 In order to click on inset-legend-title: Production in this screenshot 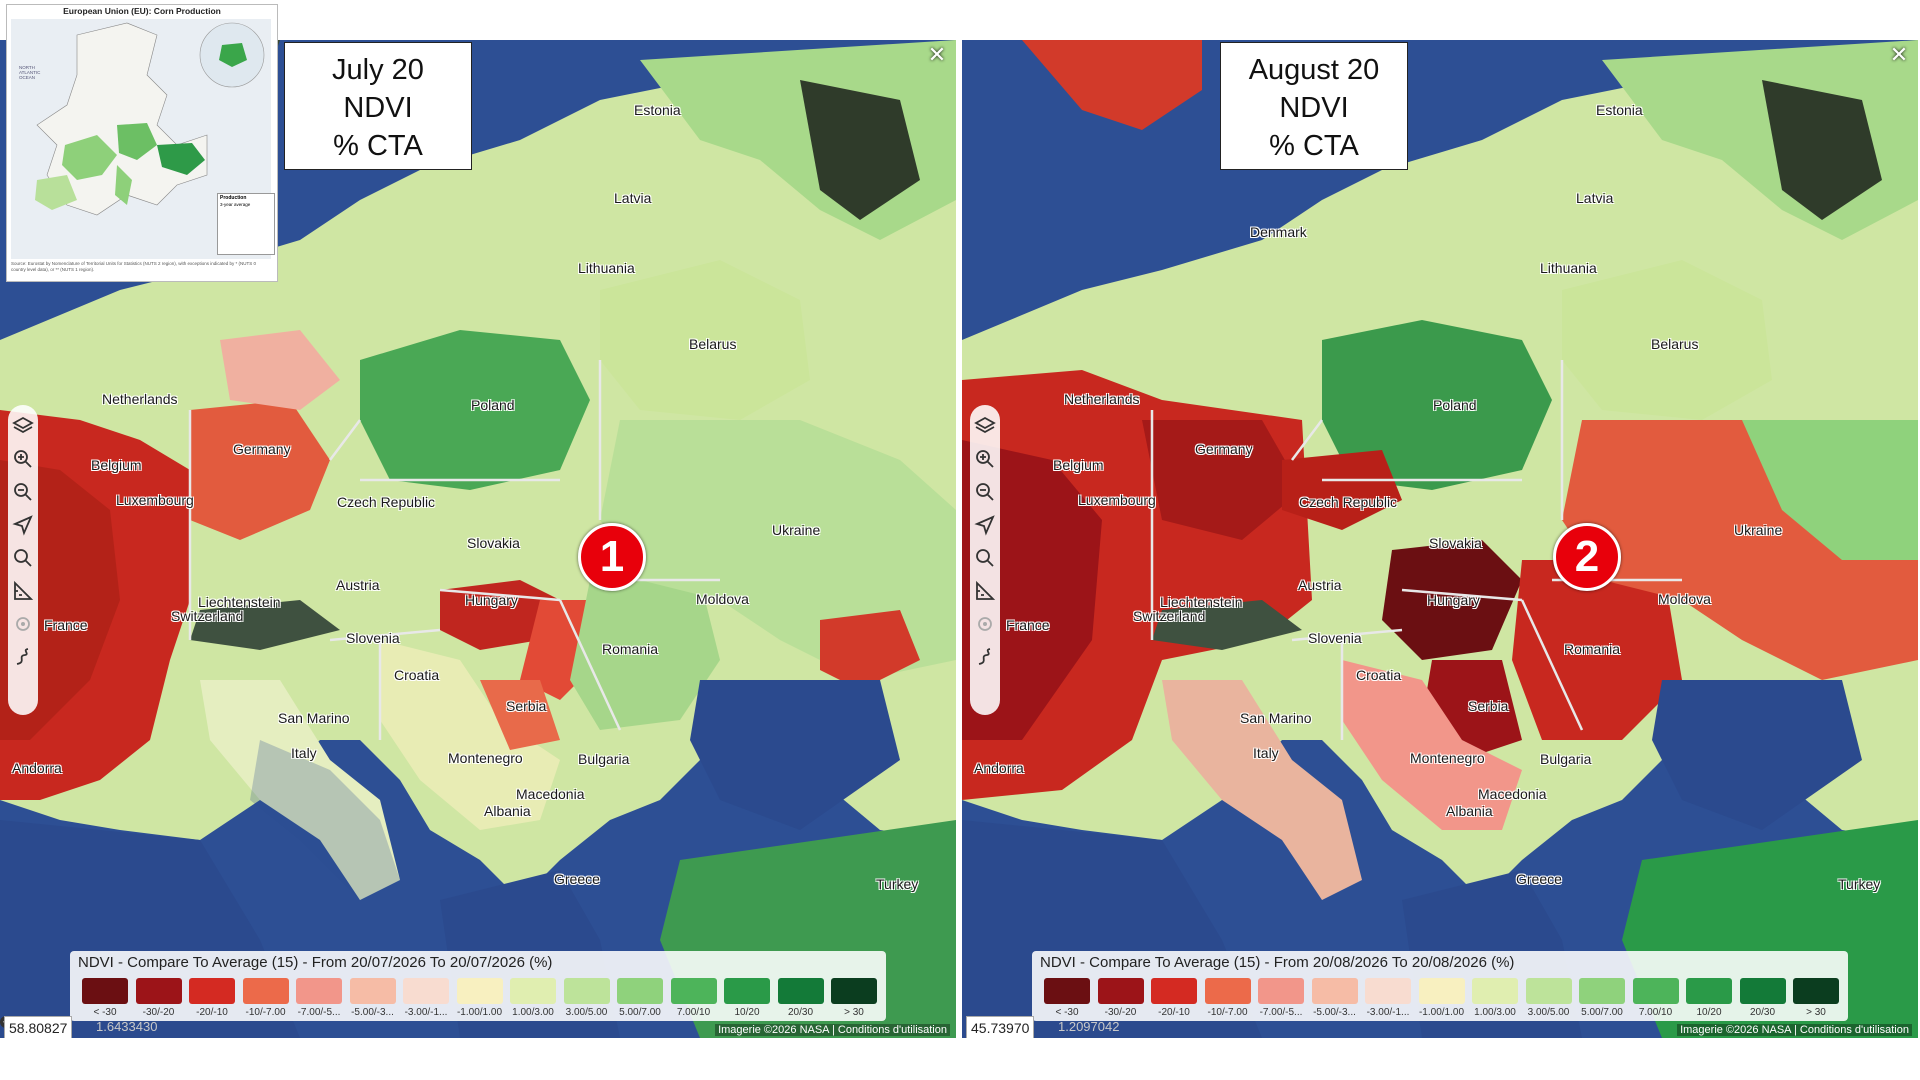, I will do `click(233, 198)`.